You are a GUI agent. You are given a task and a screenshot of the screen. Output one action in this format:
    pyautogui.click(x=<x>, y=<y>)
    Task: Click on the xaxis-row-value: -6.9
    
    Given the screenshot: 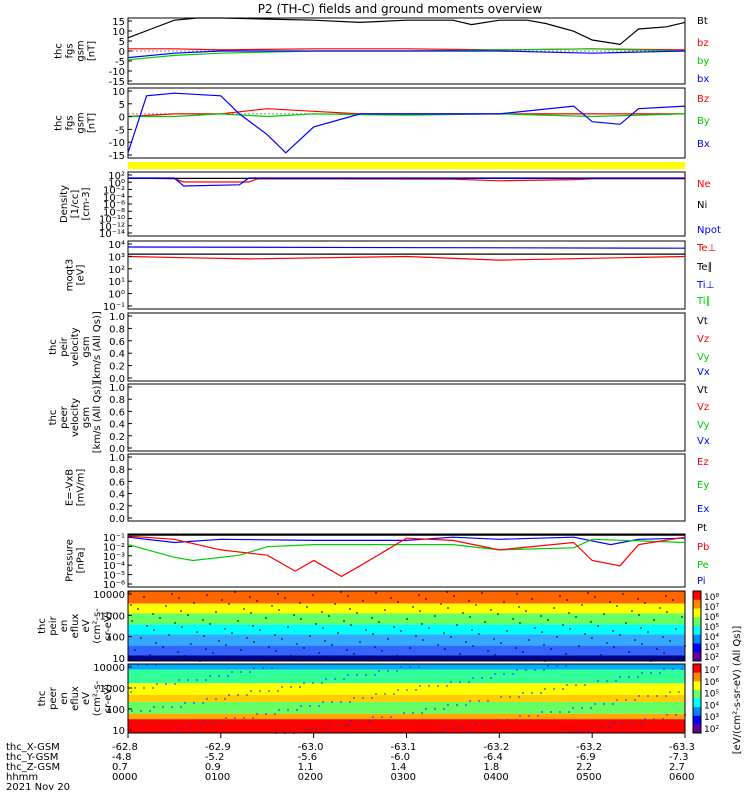 What is the action you would take?
    pyautogui.click(x=586, y=757)
    